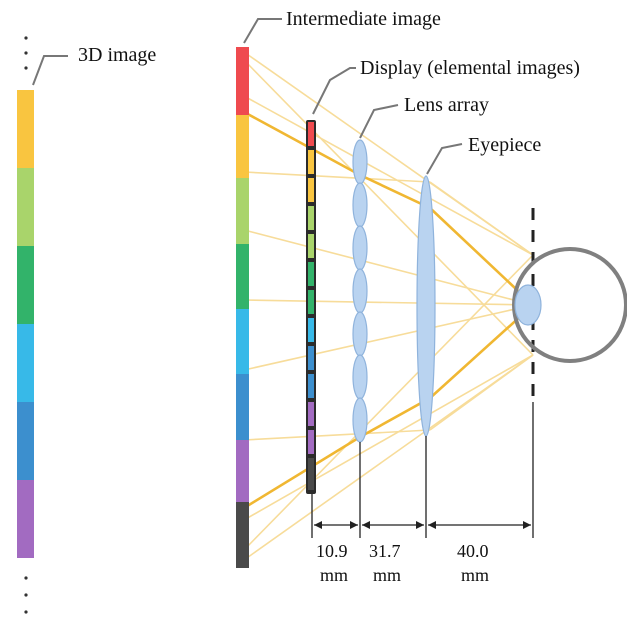 This screenshot has height=623, width=627. What do you see at coordinates (422, 493) in the screenshot?
I see `dimensions: 10.9 mm 31.7 mm 40.0 mm` at bounding box center [422, 493].